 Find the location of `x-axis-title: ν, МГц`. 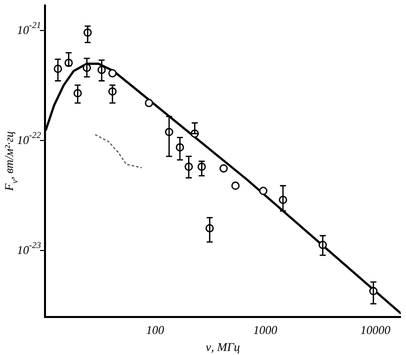

x-axis-title: ν, МГц is located at coordinates (223, 347).